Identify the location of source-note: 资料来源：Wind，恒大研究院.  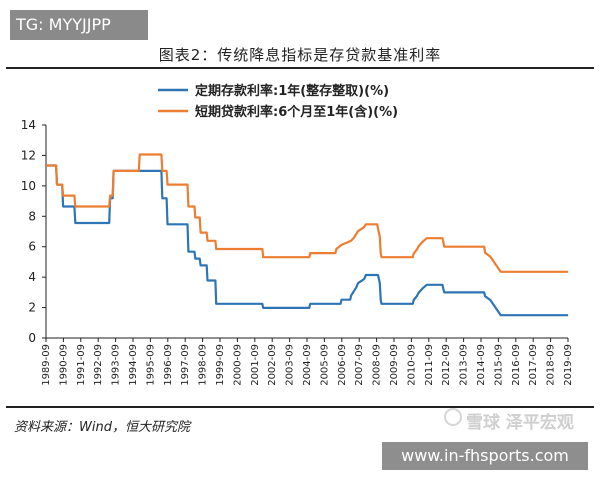
(102, 427).